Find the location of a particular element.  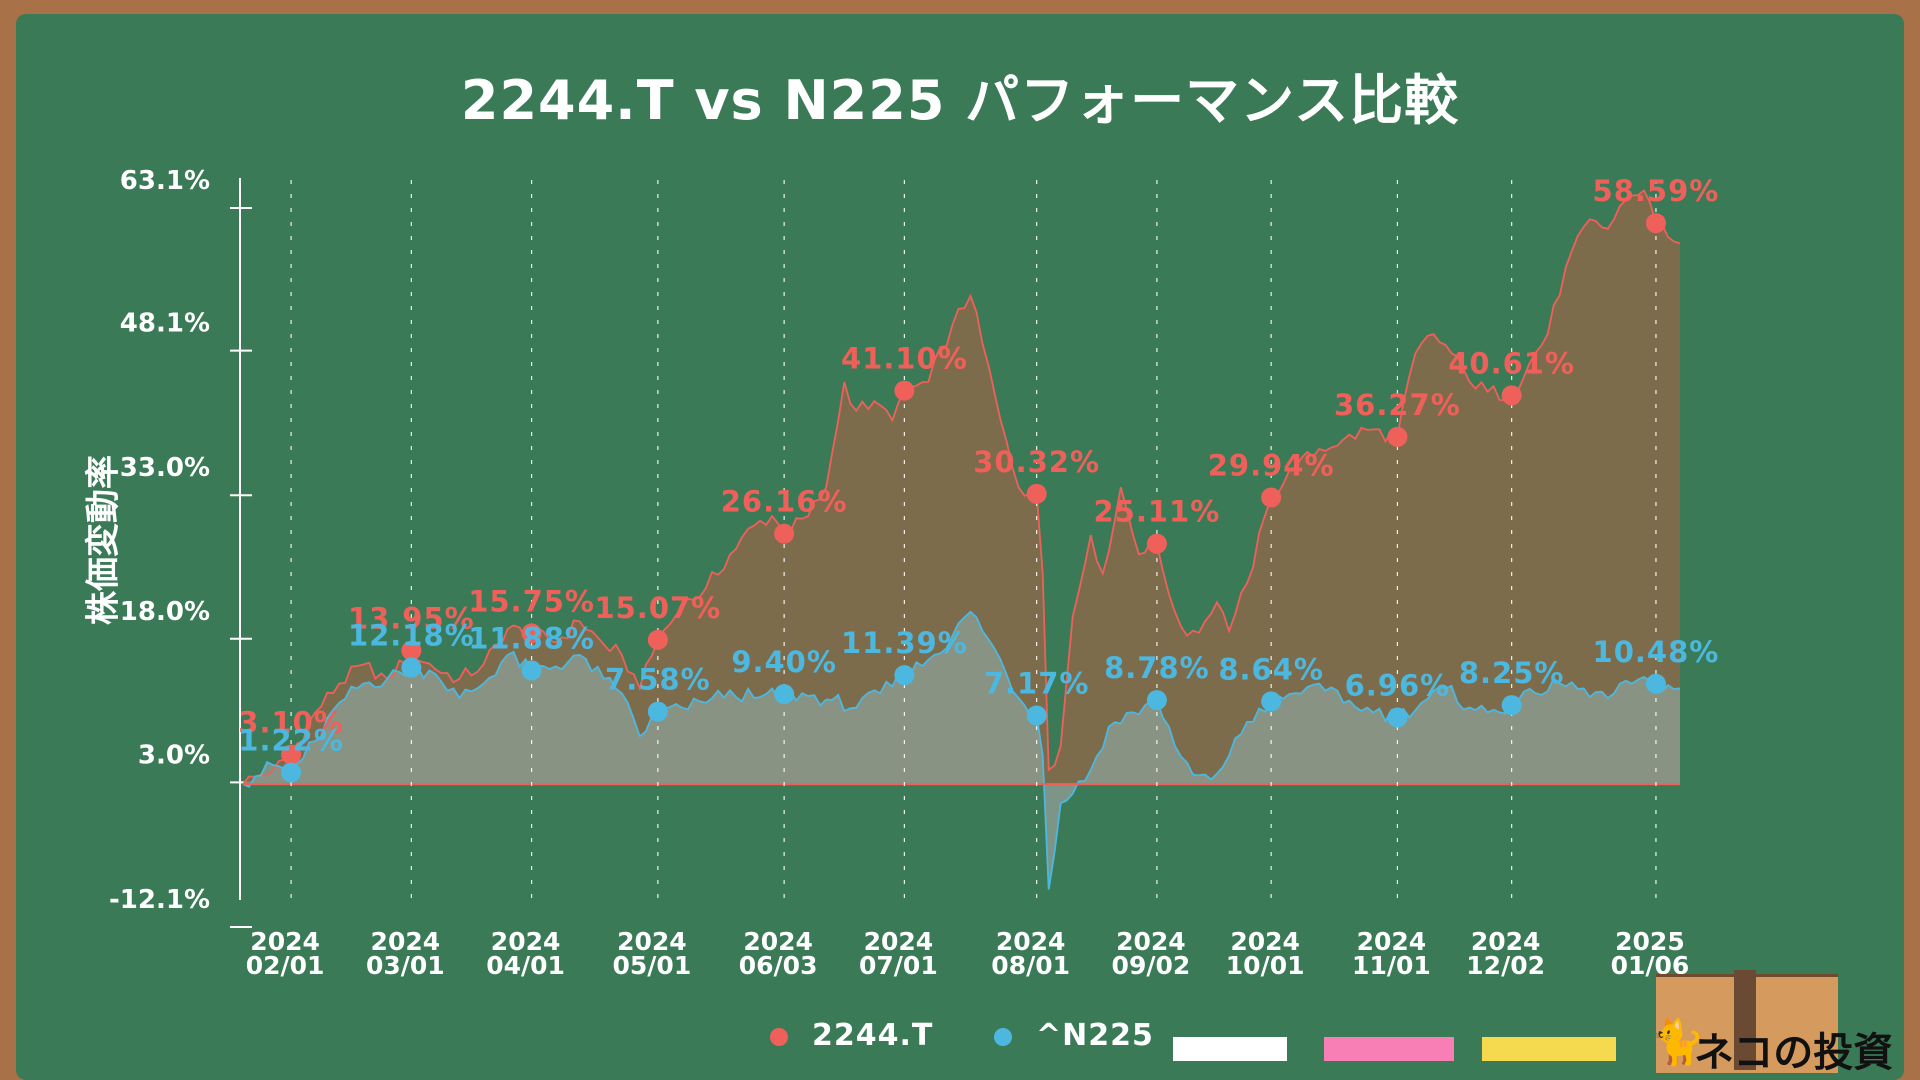

data-label-n225: 1.22% is located at coordinates (291, 740).